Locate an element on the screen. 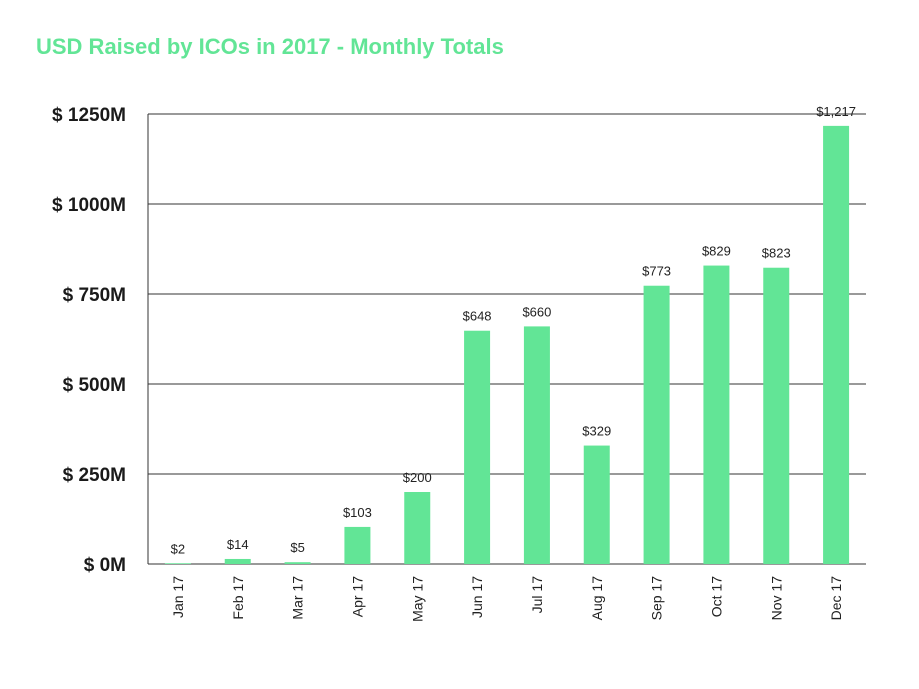  data-label: $829 is located at coordinates (716, 251).